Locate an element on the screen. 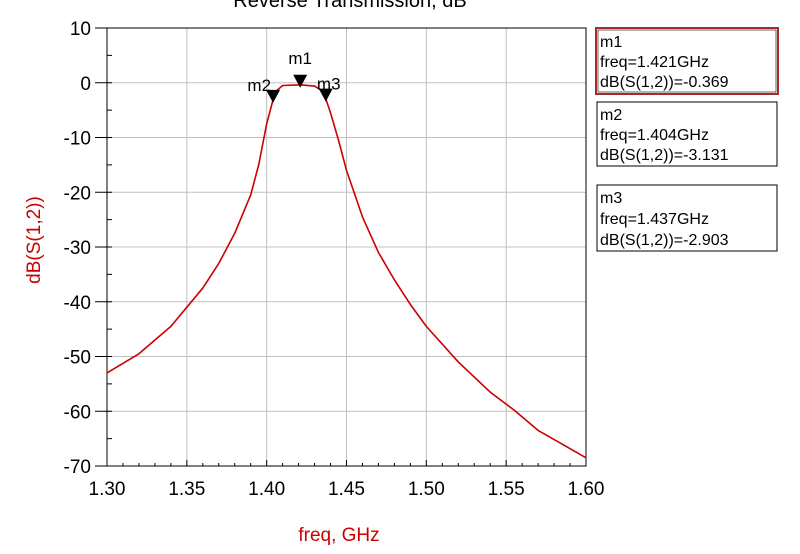 The height and width of the screenshot is (554, 800). marker-m2-triangle is located at coordinates (273, 96).